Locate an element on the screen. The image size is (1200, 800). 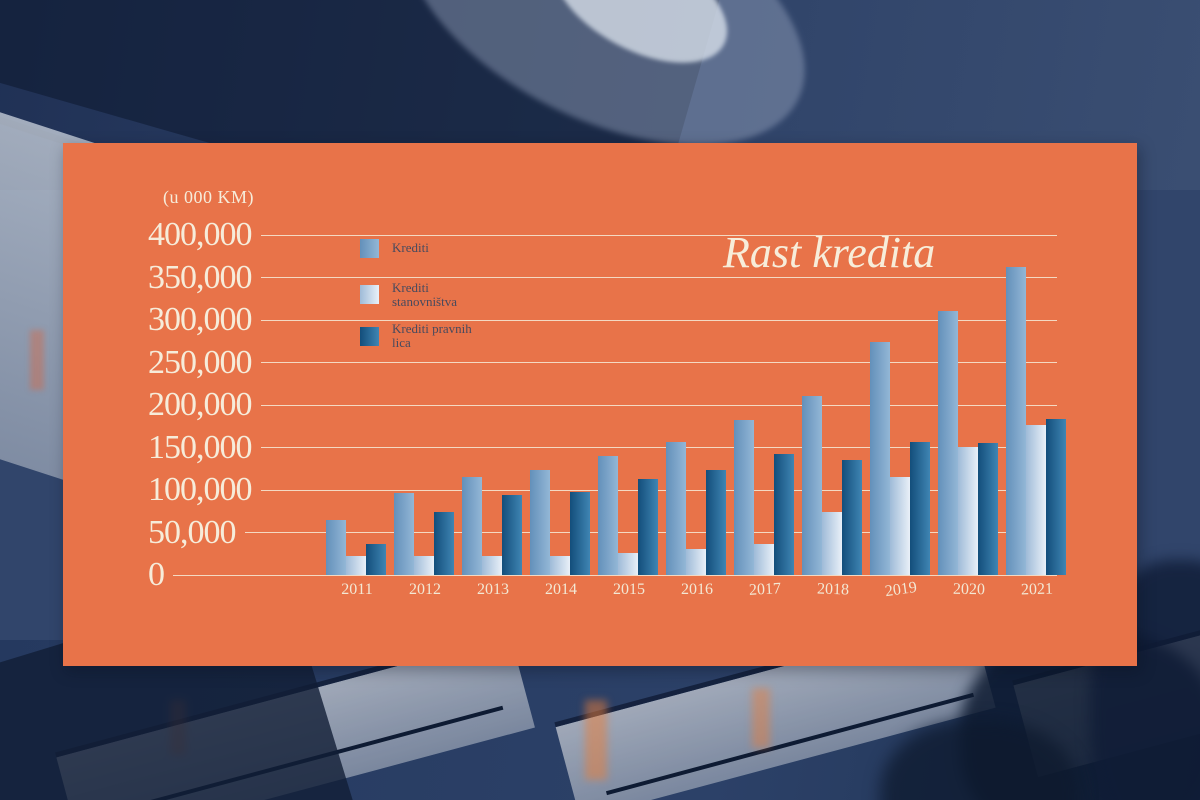
gridline-row: 250,000 is located at coordinates (602, 363).